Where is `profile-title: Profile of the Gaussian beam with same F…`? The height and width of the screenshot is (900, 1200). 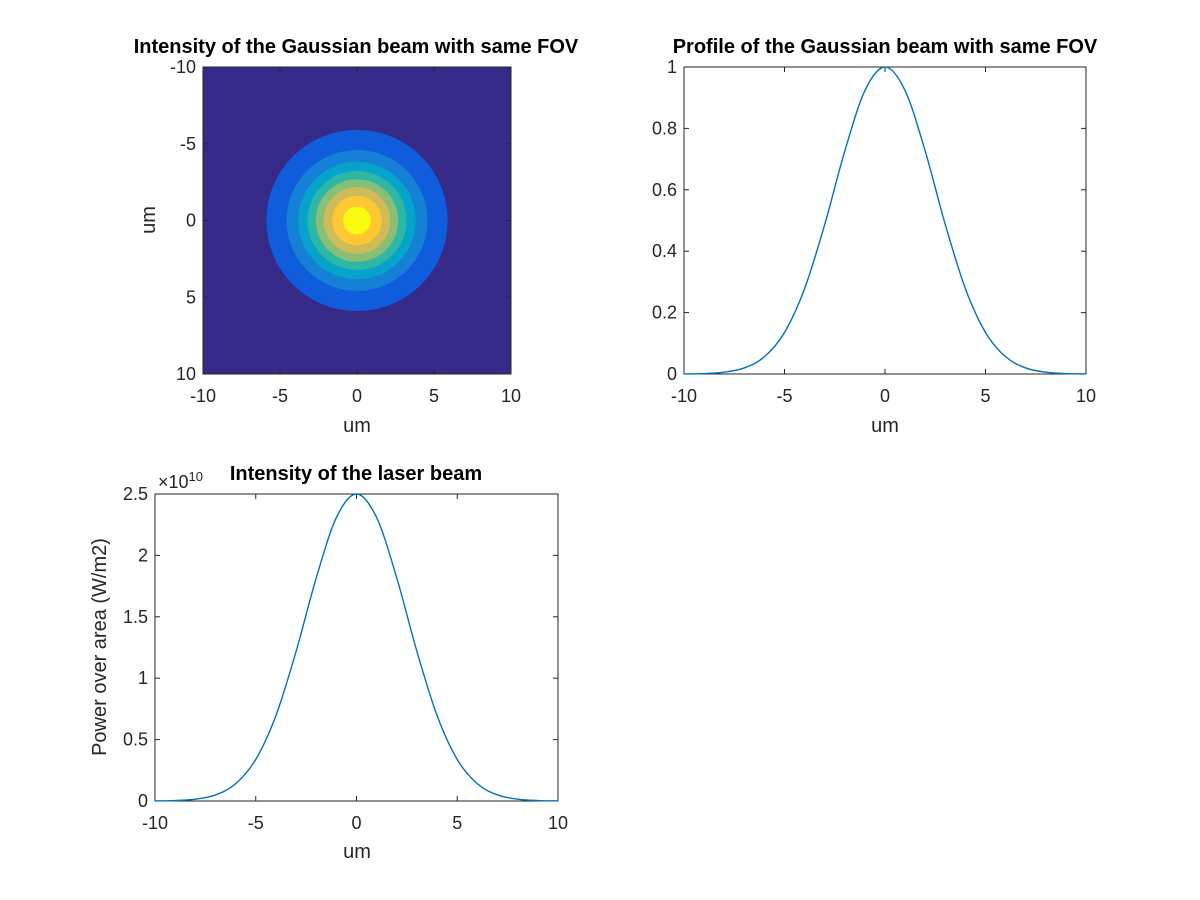 profile-title: Profile of the Gaussian beam with same F… is located at coordinates (885, 47).